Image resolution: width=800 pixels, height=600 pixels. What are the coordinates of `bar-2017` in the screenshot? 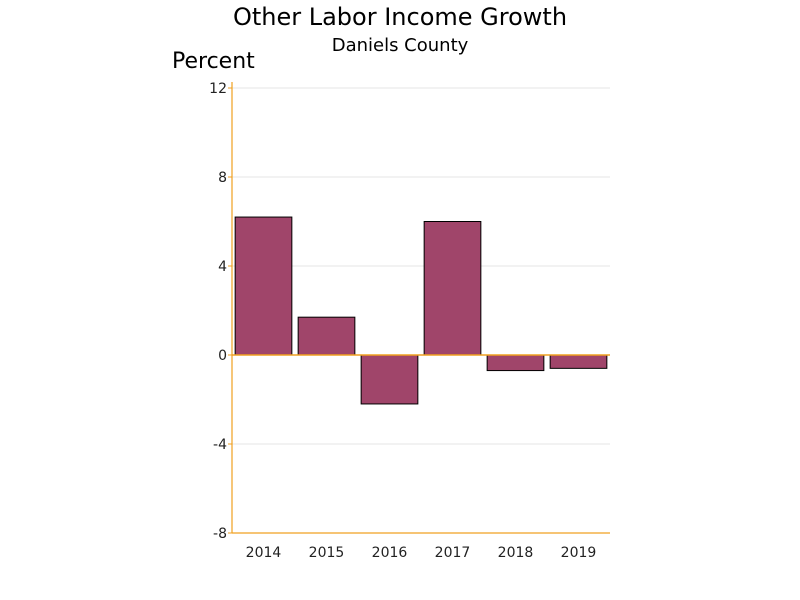 It's located at (452, 288).